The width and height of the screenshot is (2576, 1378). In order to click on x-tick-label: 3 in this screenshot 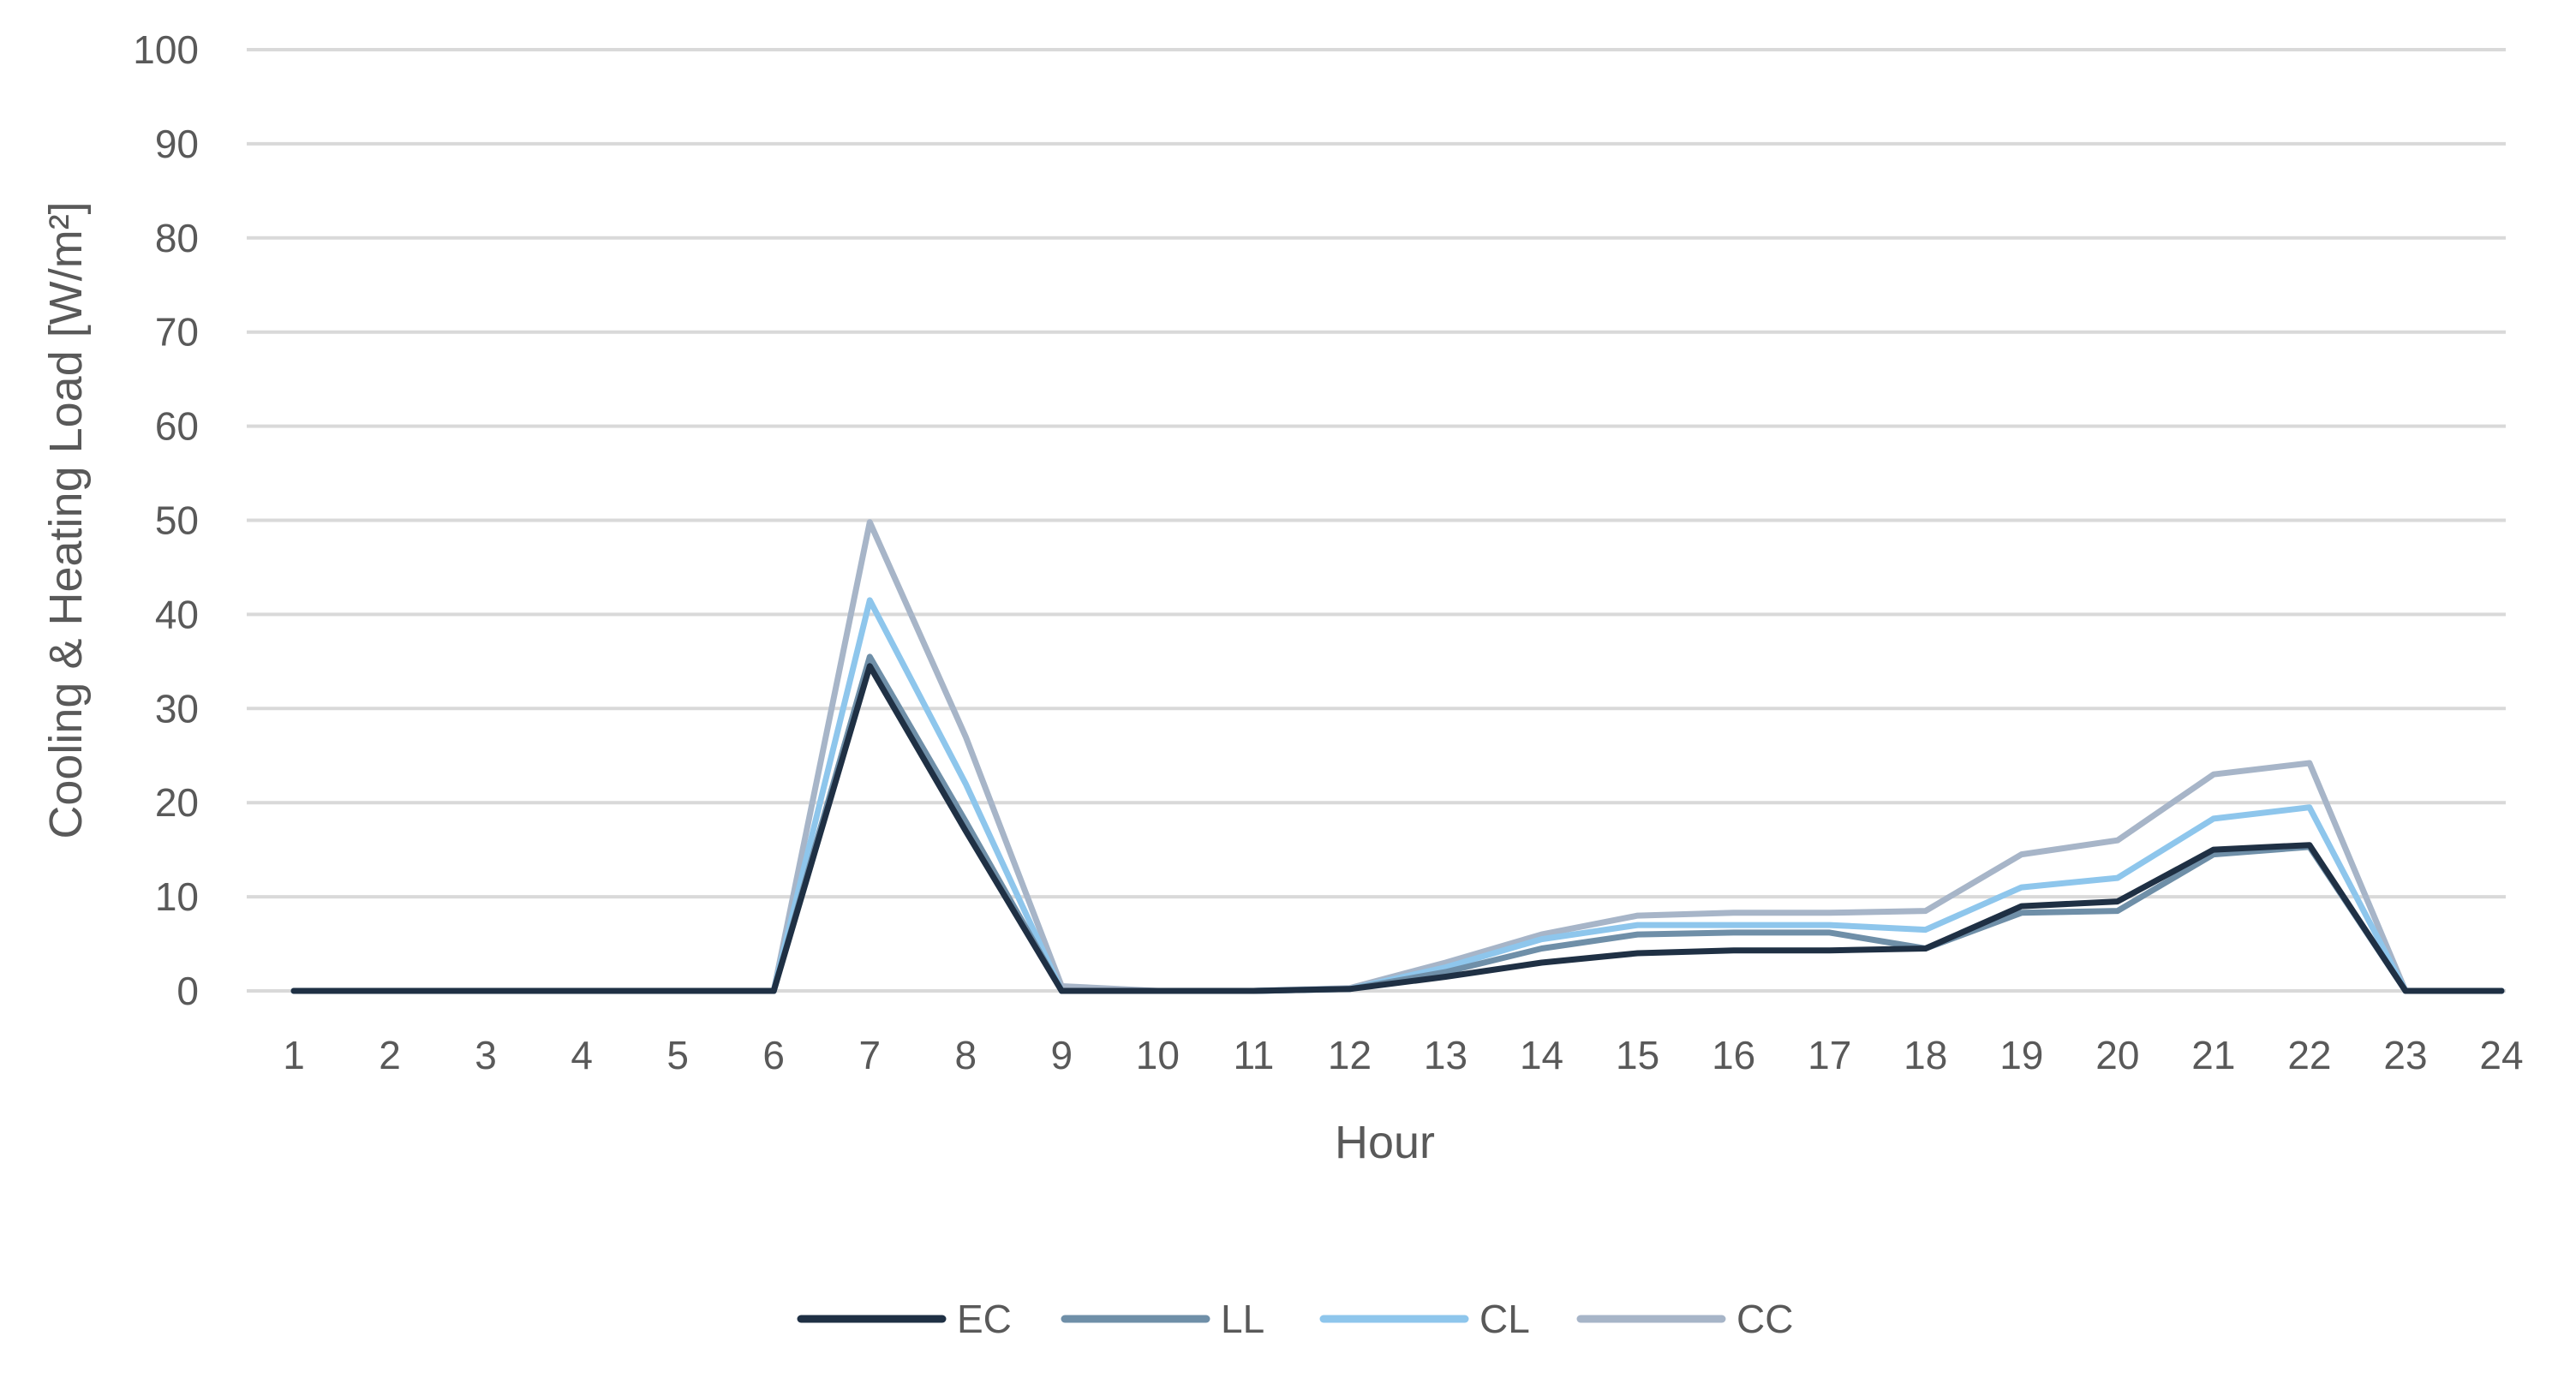, I will do `click(486, 1055)`.